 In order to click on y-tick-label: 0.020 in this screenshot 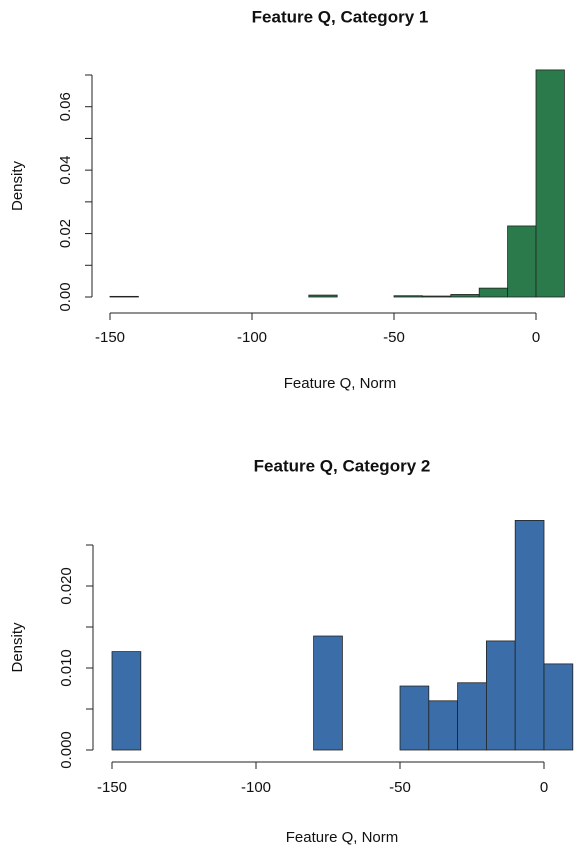, I will do `click(66, 586)`.